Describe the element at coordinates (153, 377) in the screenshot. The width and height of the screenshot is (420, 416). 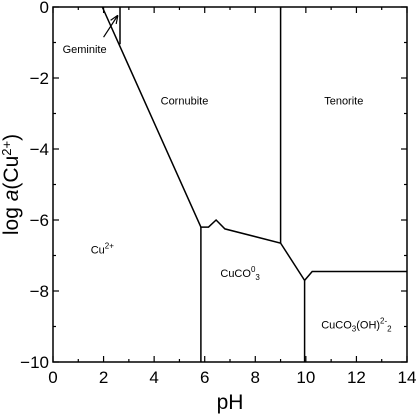
I see `x-tick-label: 4` at that location.